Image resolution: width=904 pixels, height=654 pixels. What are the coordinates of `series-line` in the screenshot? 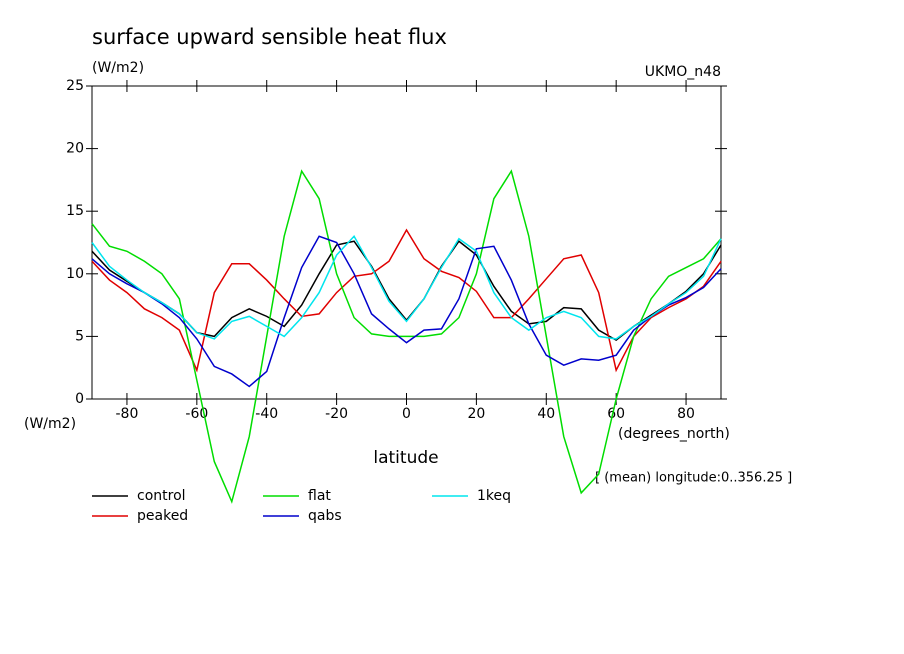 It's located at (406, 287).